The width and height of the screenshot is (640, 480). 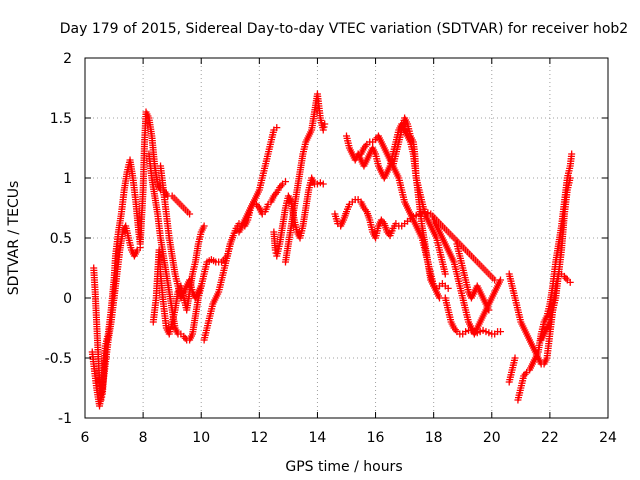 What do you see at coordinates (258, 180) in the screenshot?
I see `satellite-track-g` at bounding box center [258, 180].